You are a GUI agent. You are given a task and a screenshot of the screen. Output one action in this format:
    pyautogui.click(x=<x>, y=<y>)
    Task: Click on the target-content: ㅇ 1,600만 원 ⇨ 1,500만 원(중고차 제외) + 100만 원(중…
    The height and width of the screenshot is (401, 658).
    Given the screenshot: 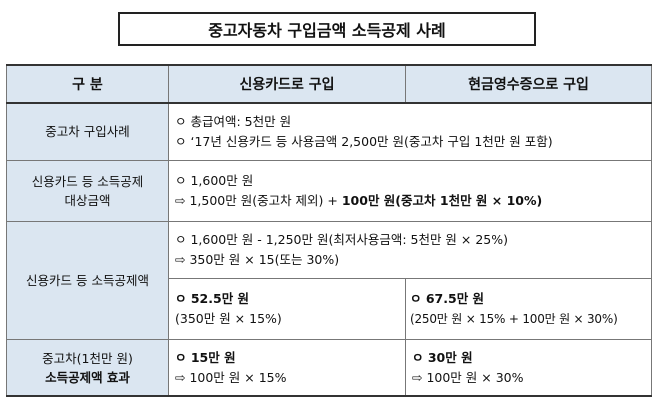 What is the action you would take?
    pyautogui.click(x=410, y=190)
    